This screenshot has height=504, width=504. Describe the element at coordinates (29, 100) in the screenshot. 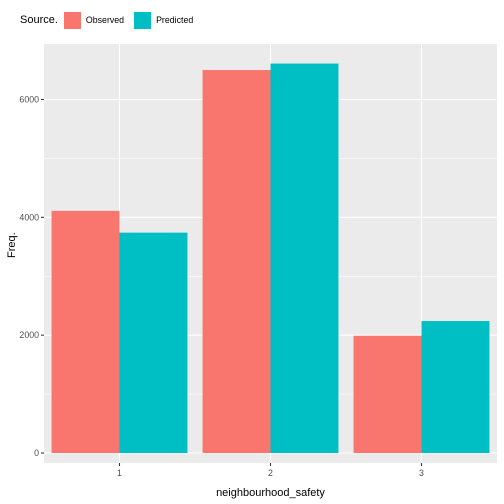

I see `y-tick-label: 6000` at that location.